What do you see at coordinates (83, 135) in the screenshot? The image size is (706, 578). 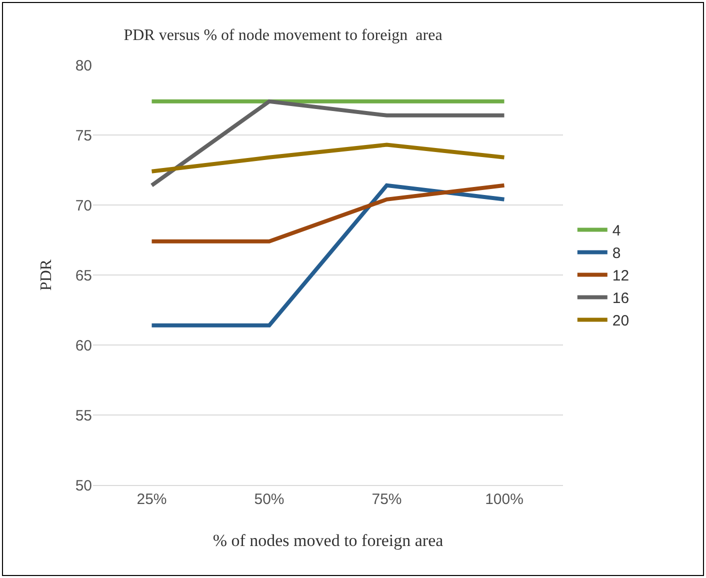 I see `y-tick-label: 75` at bounding box center [83, 135].